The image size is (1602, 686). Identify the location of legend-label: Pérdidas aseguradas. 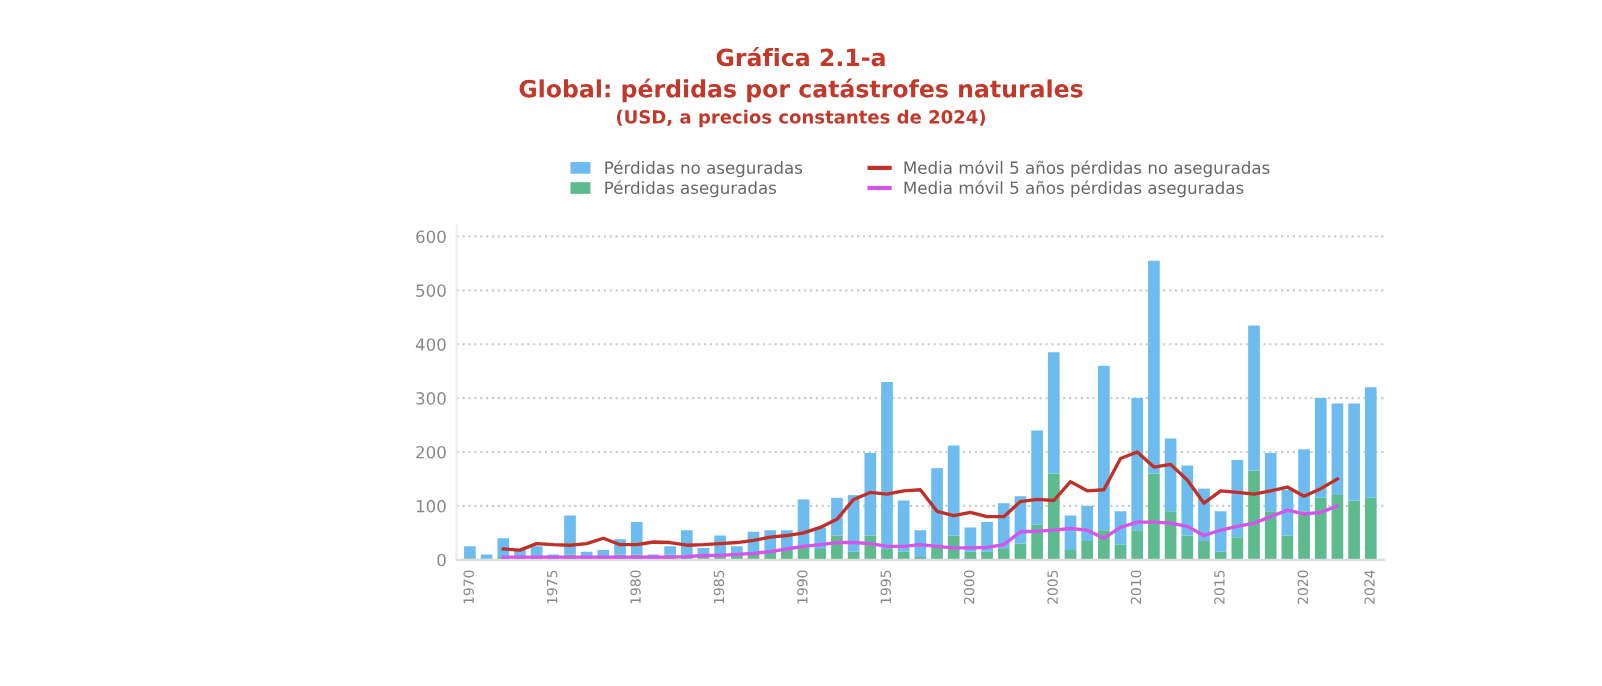
(691, 189).